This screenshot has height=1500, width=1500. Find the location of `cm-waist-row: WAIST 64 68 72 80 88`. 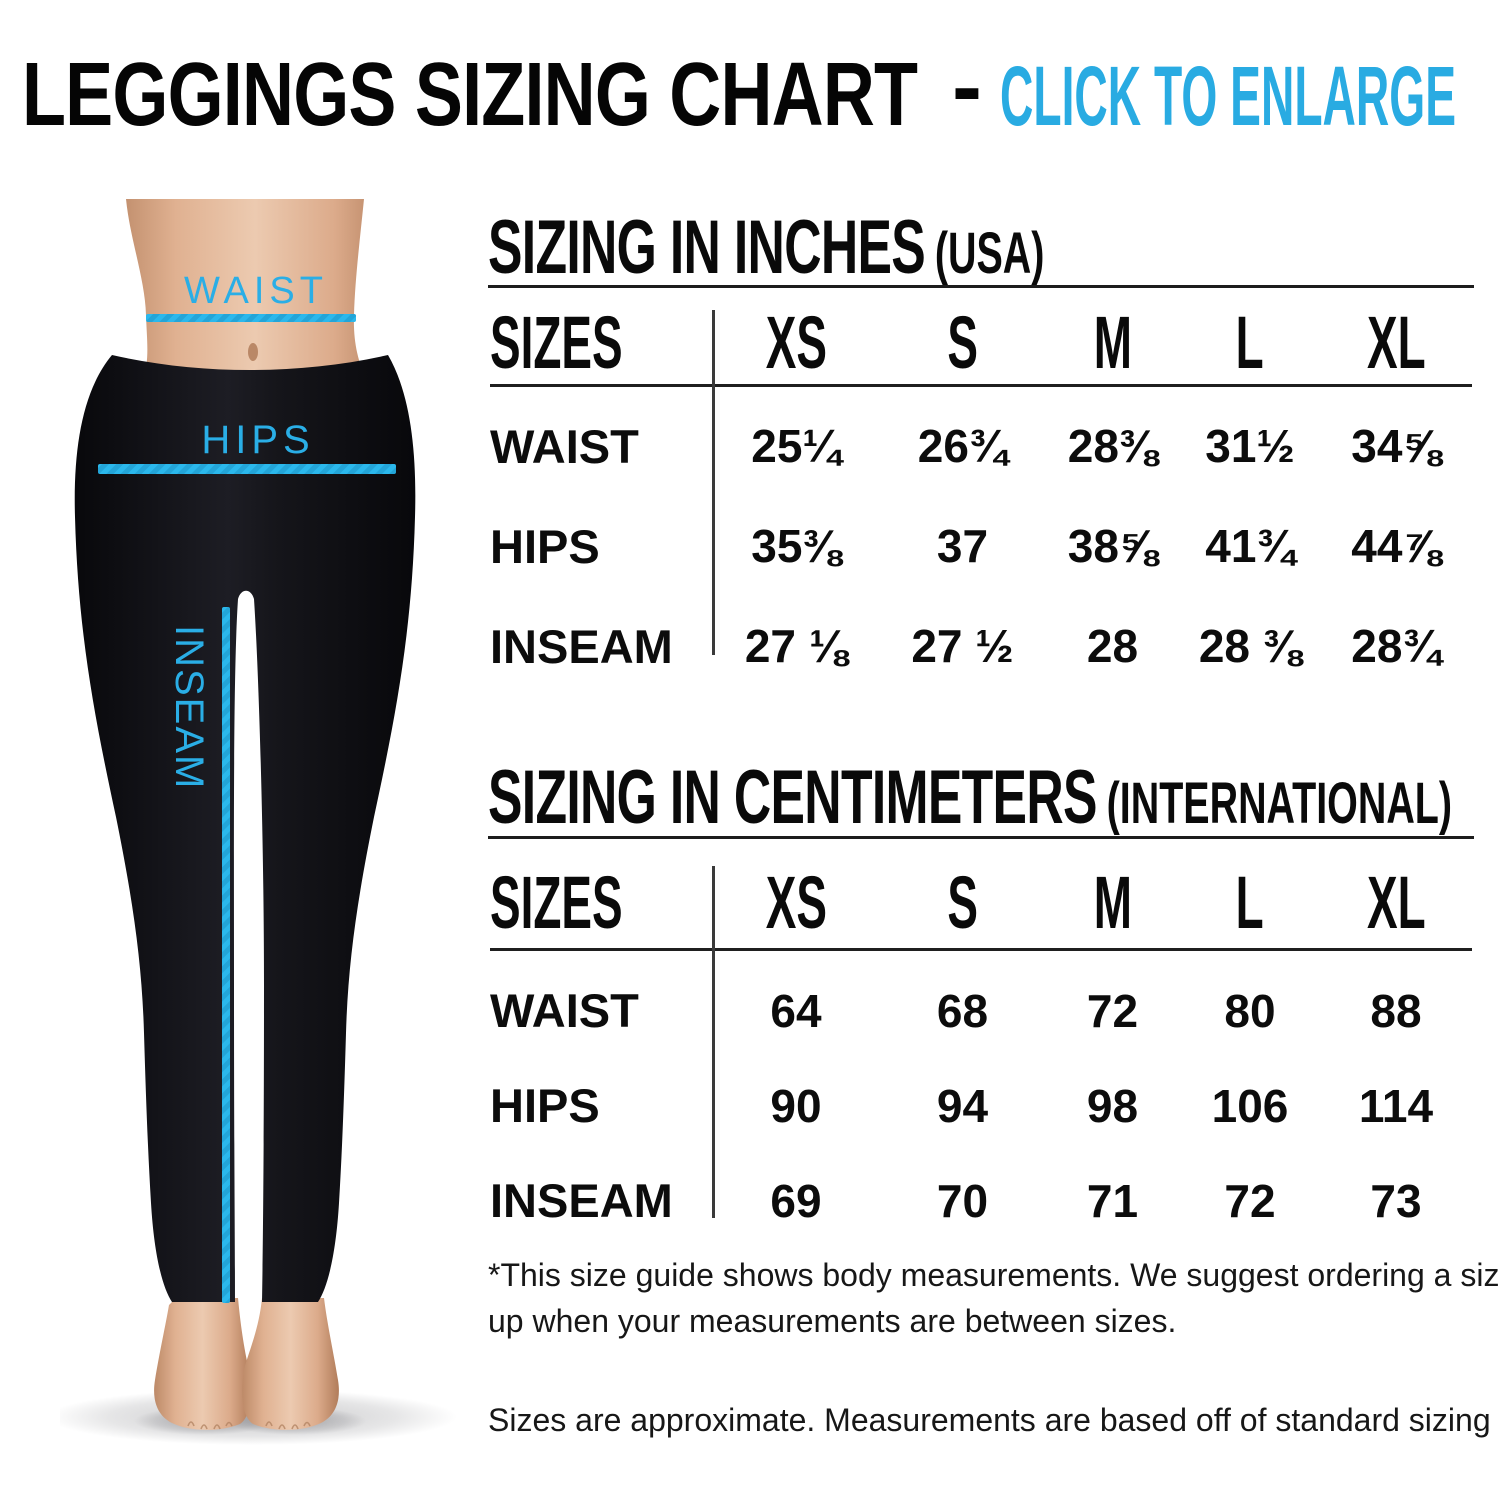

cm-waist-row: WAIST 64 68 72 80 88 is located at coordinates (981, 998).